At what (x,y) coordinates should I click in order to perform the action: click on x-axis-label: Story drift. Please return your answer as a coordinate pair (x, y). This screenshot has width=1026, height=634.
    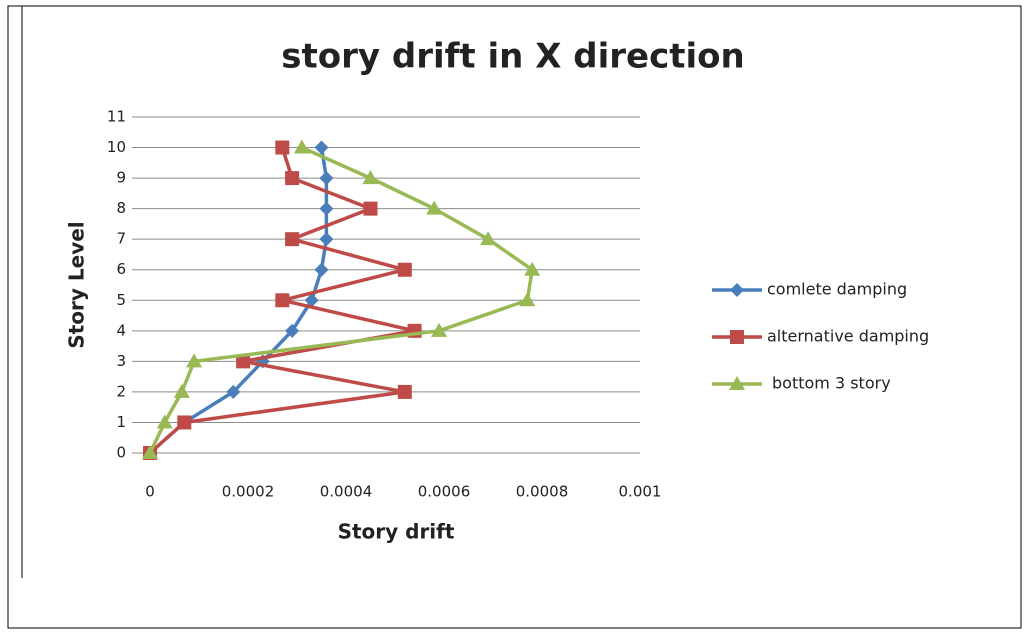
    Looking at the image, I should click on (396, 532).